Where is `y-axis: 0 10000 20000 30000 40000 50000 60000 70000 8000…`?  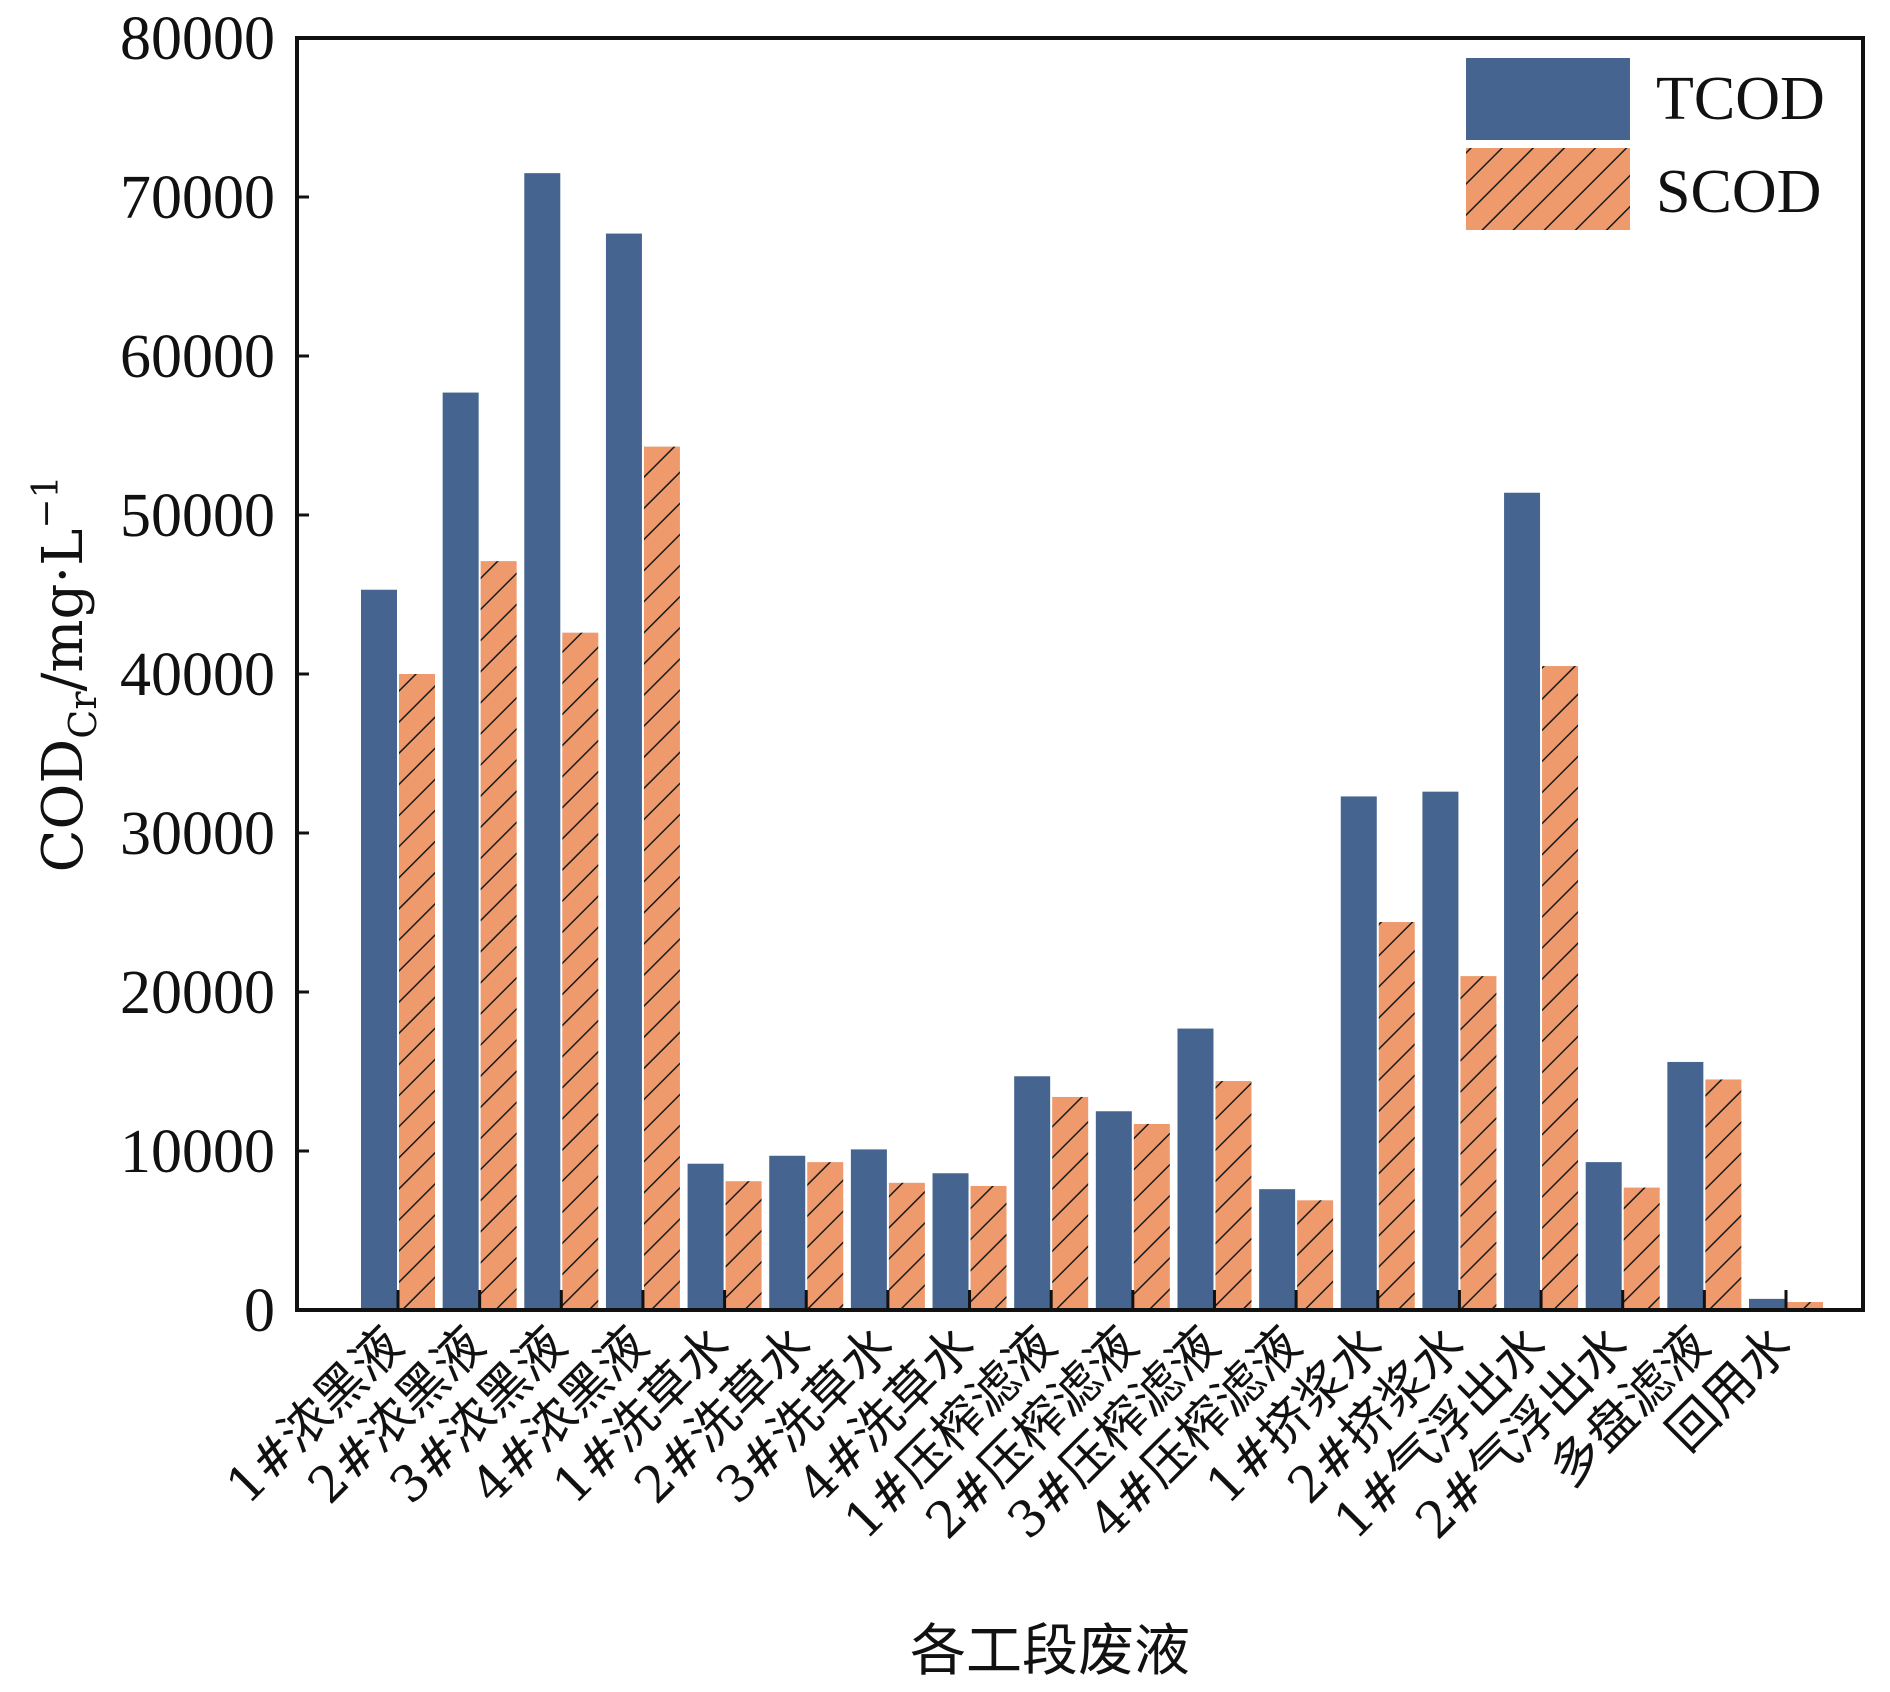
y-axis: 0 10000 20000 30000 40000 50000 60000 70000 8000… is located at coordinates (214, 675).